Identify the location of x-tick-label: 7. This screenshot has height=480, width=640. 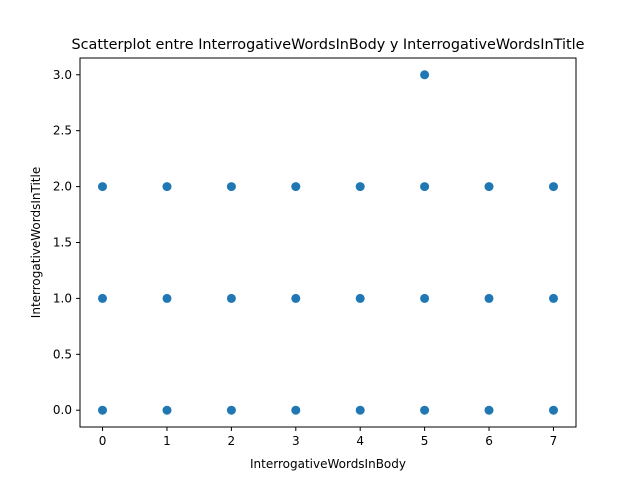
(554, 441).